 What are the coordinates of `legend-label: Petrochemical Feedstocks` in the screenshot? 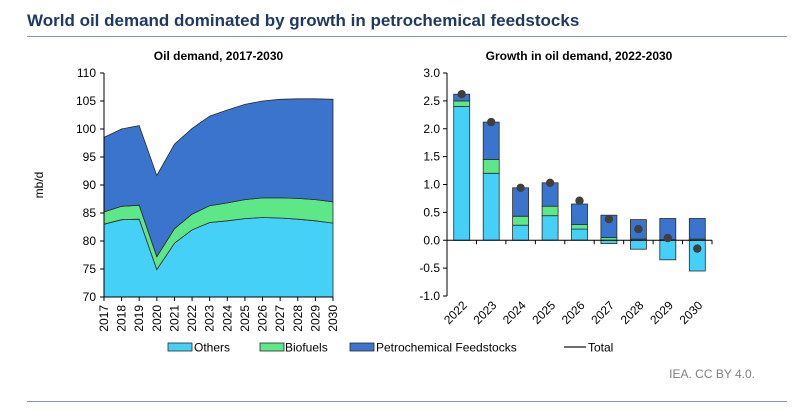 It's located at (446, 348).